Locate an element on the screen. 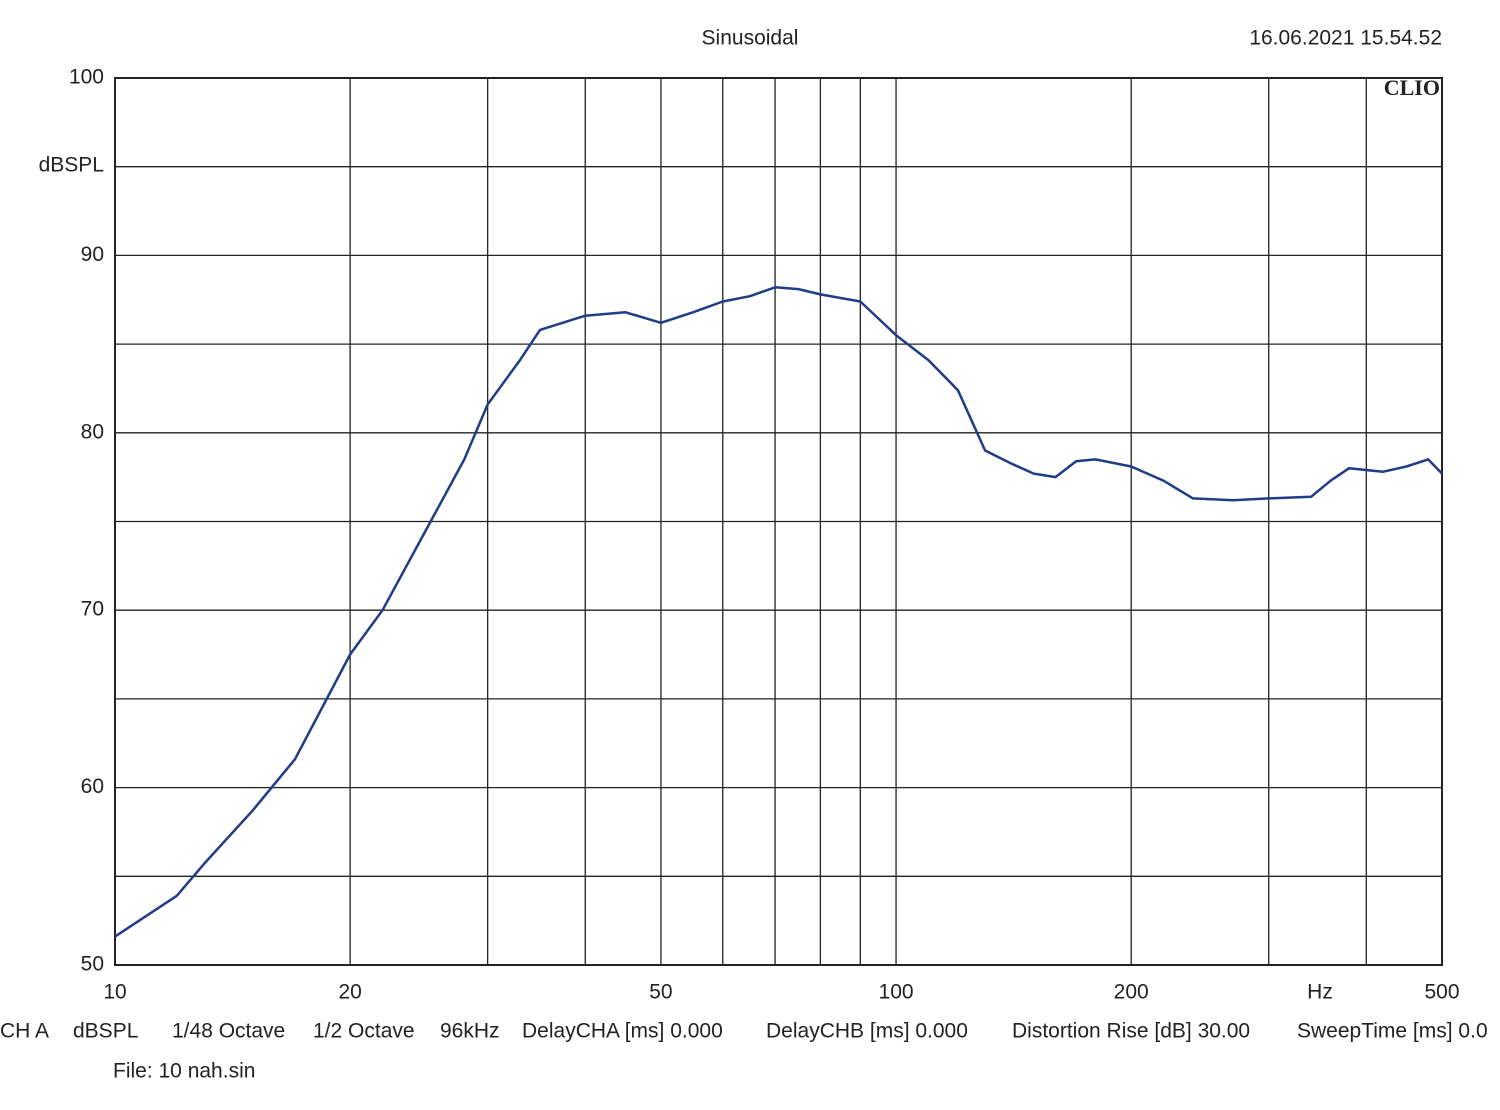 The width and height of the screenshot is (1500, 1110). x-tick-label: 50 is located at coordinates (660, 992).